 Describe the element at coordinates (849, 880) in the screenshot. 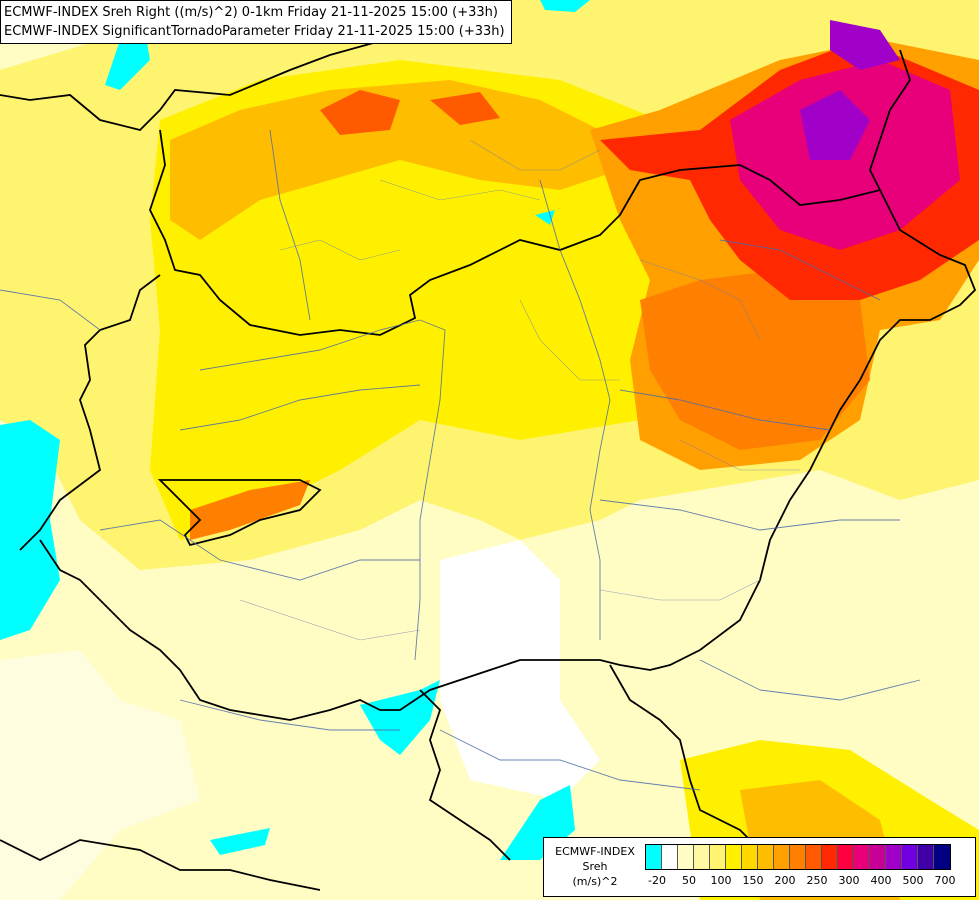

I see `legend-tick-label: 300` at that location.